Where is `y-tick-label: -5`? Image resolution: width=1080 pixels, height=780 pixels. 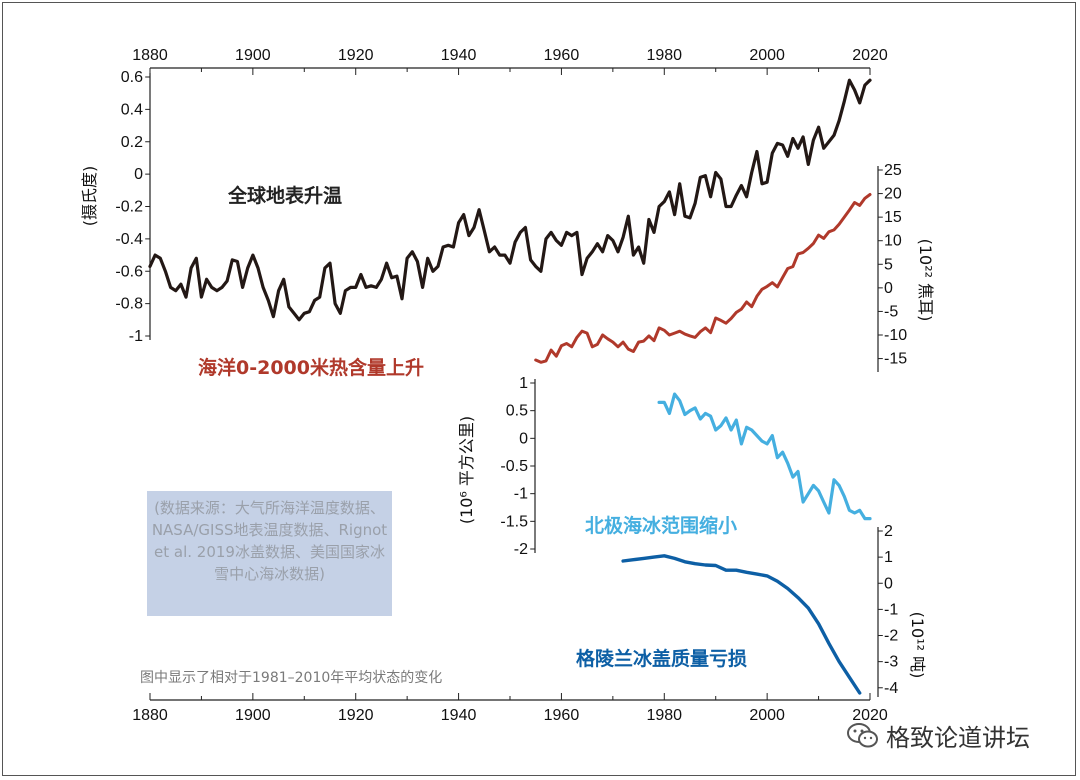 y-tick-label: -5 is located at coordinates (891, 311).